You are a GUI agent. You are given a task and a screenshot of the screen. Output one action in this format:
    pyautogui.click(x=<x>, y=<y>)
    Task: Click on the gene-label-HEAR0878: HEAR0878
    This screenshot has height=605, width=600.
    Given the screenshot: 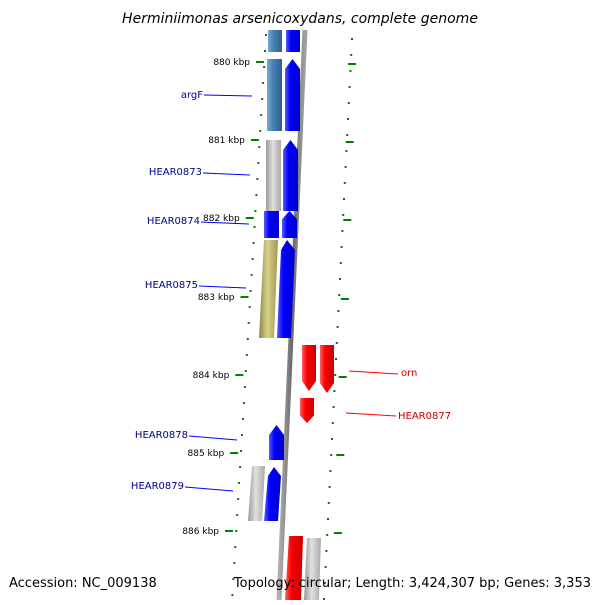 What is the action you would take?
    pyautogui.click(x=161, y=435)
    